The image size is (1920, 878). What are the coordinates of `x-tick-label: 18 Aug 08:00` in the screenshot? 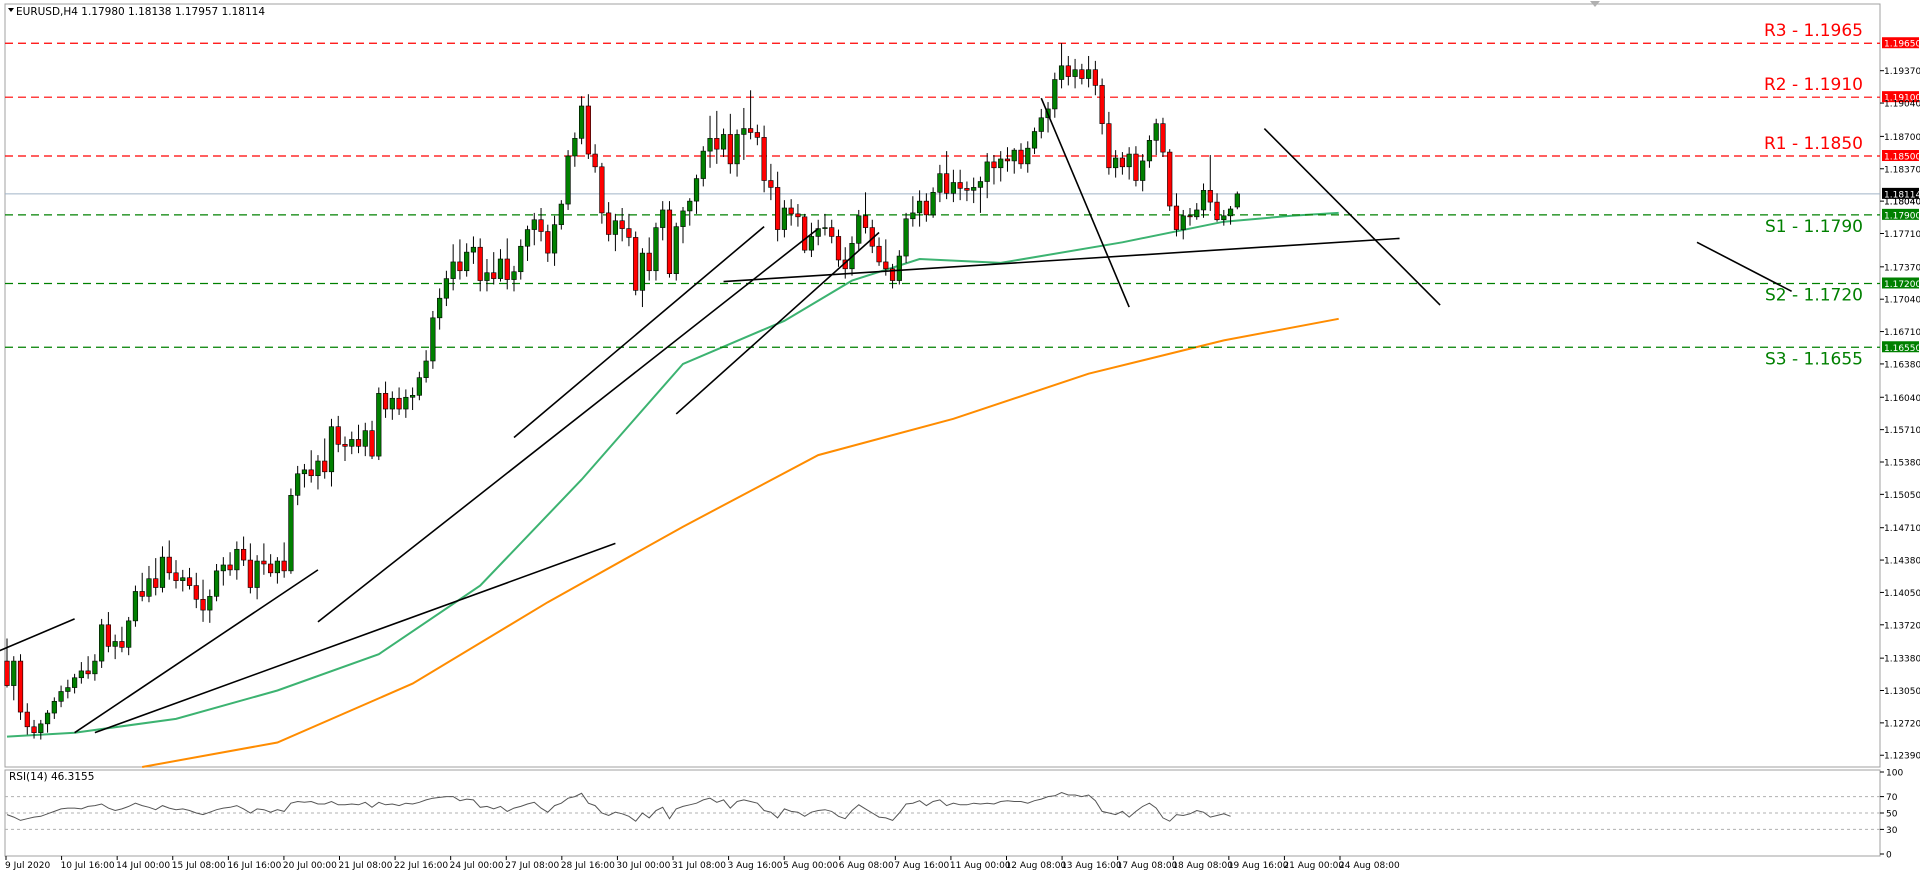 It's located at (1202, 866).